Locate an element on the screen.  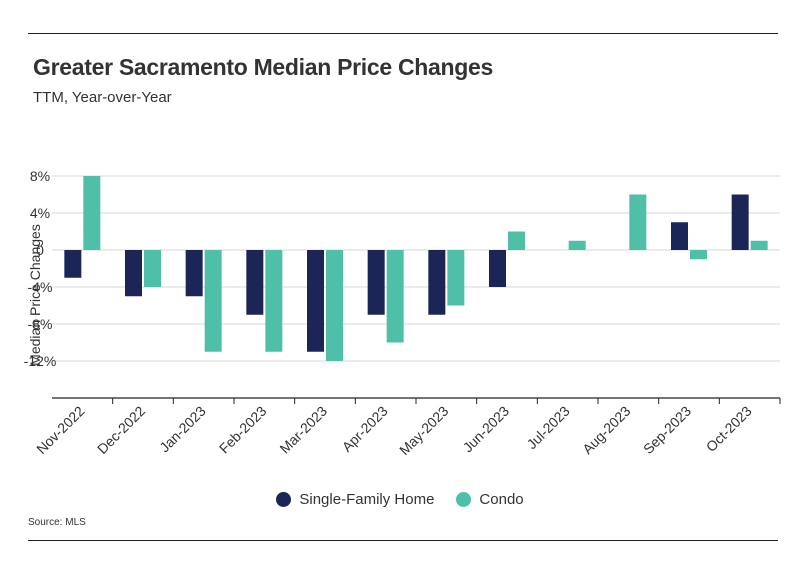
x-tick-label: Nov-2022 is located at coordinates (60, 430).